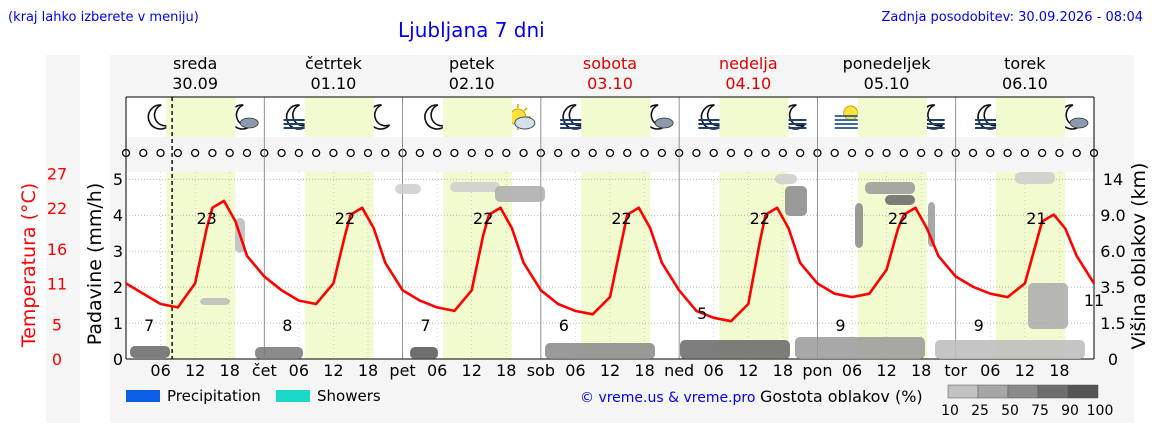 The width and height of the screenshot is (1152, 443). Describe the element at coordinates (667, 398) in the screenshot. I see `credit-link: © vreme.us & vreme.pro` at that location.